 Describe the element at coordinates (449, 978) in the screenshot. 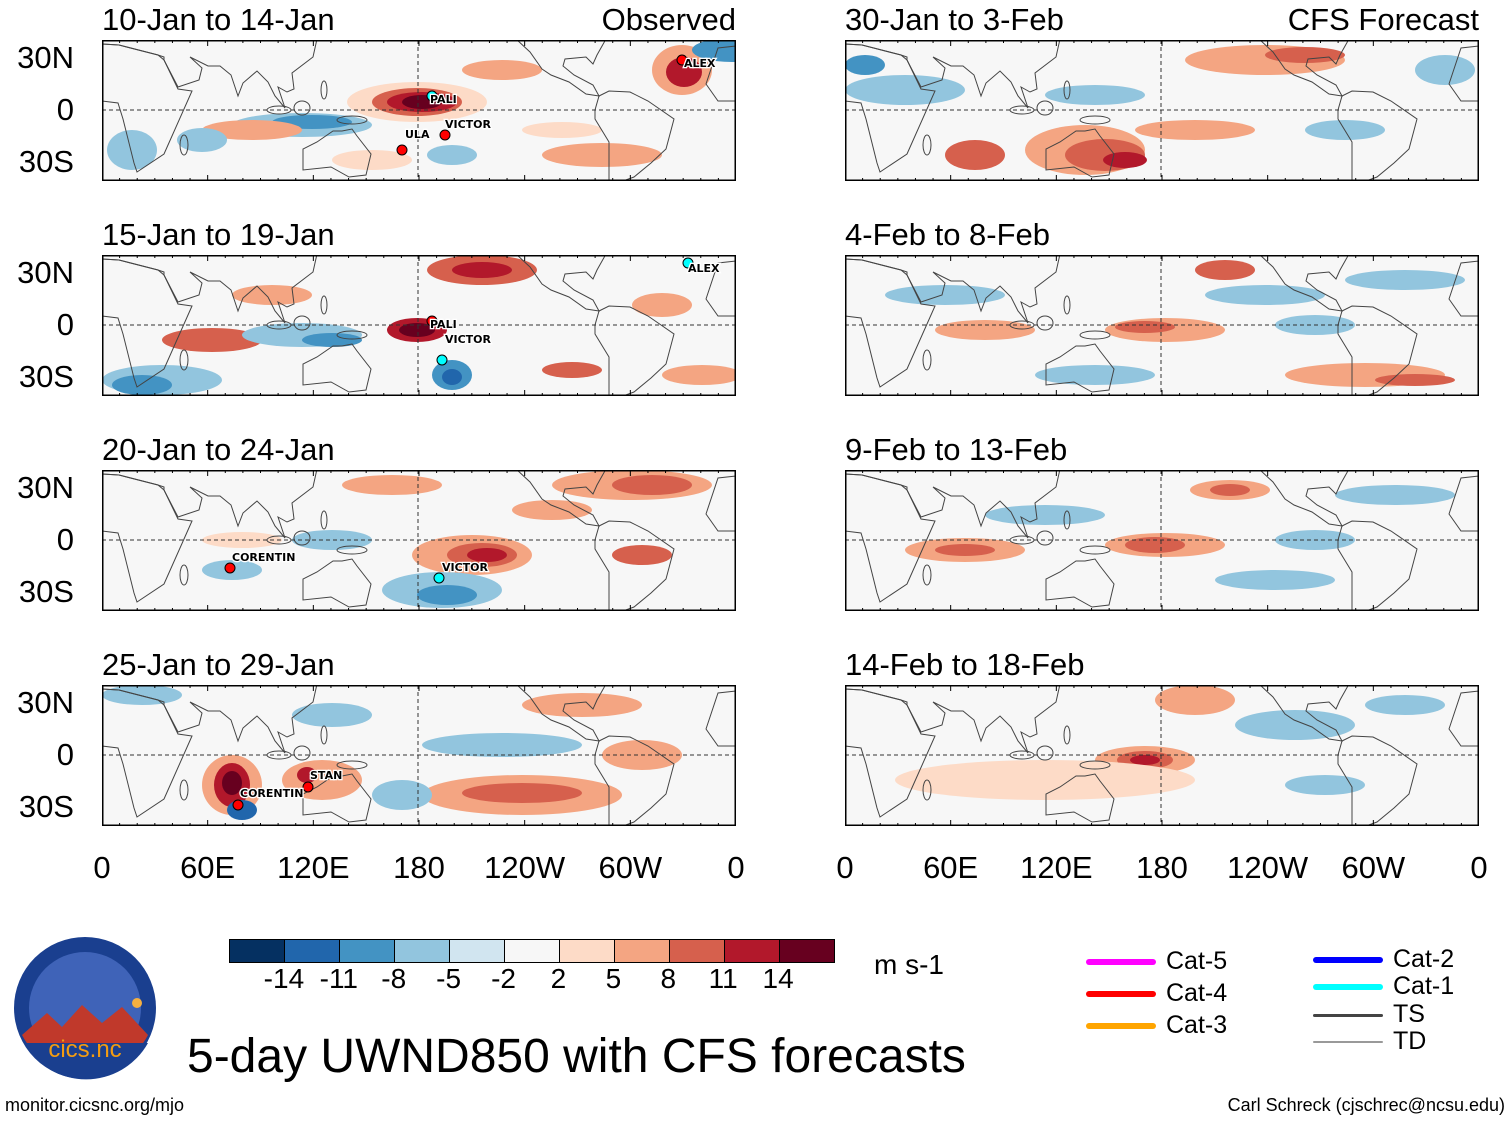

I see `colorbar-label: -5` at that location.